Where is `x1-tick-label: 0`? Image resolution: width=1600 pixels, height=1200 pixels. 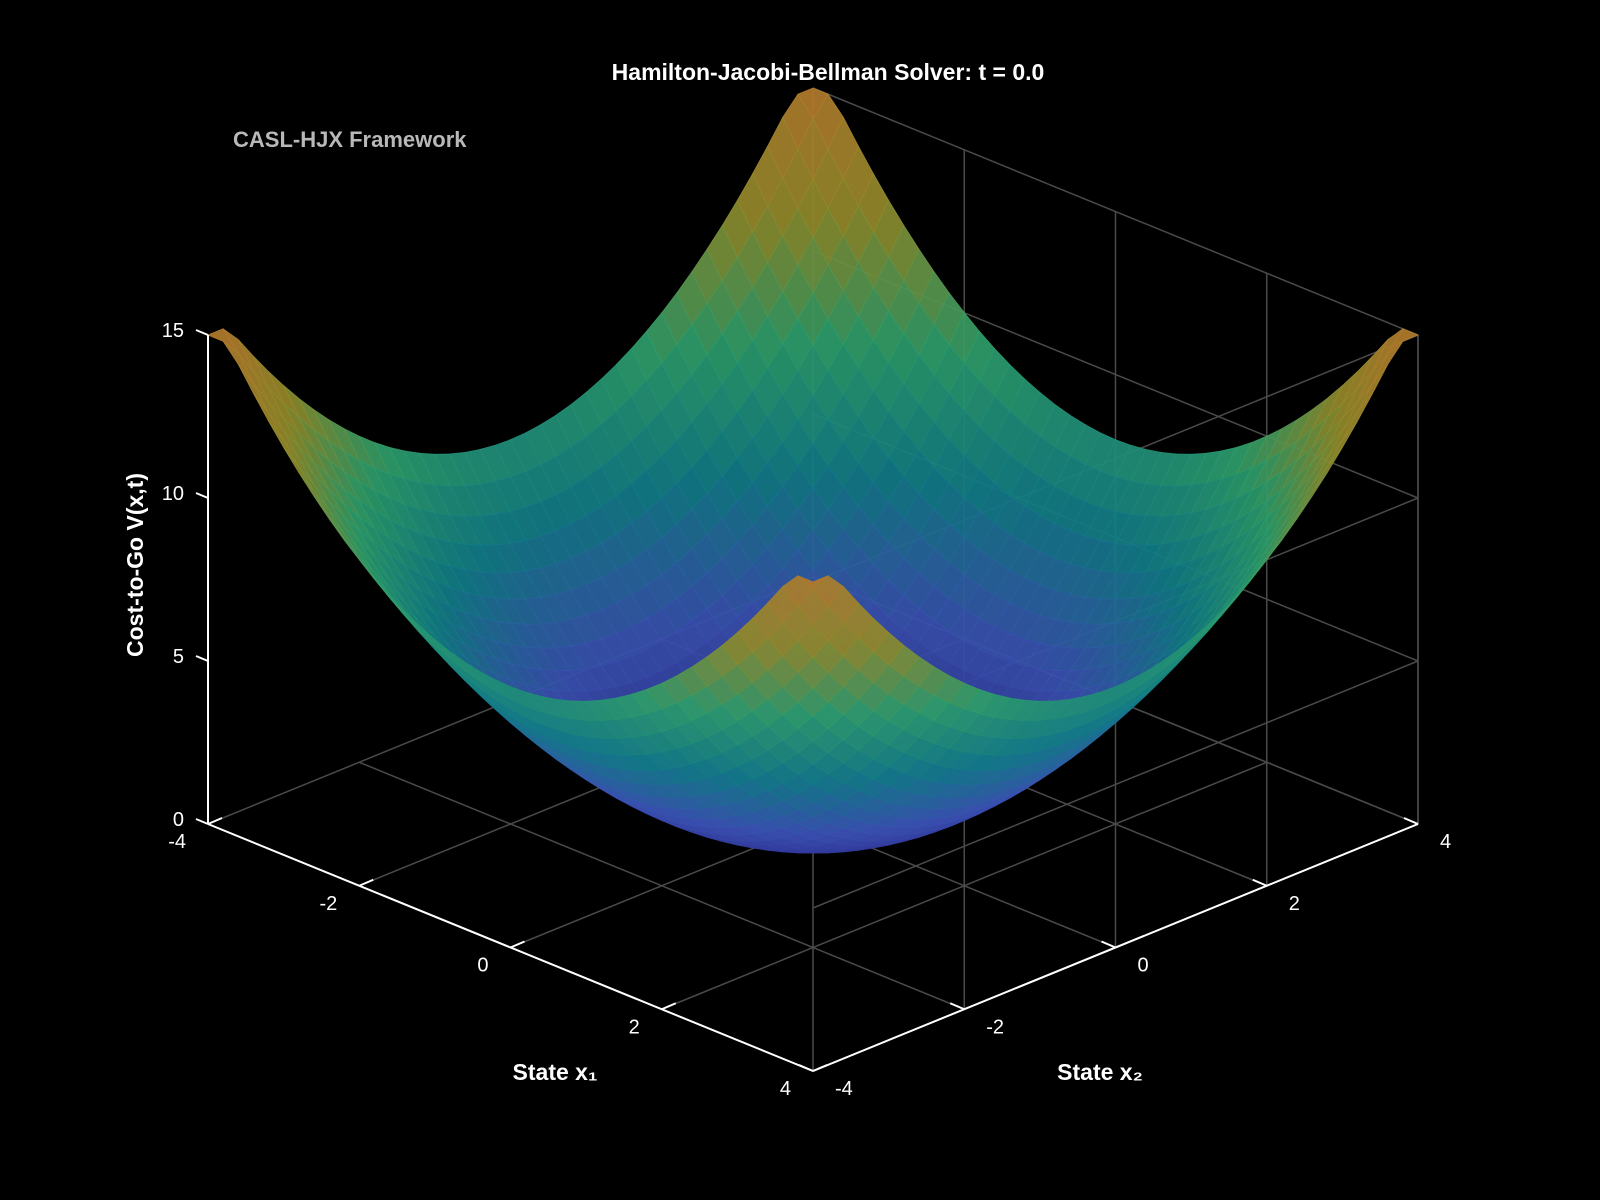 x1-tick-label: 0 is located at coordinates (482, 966).